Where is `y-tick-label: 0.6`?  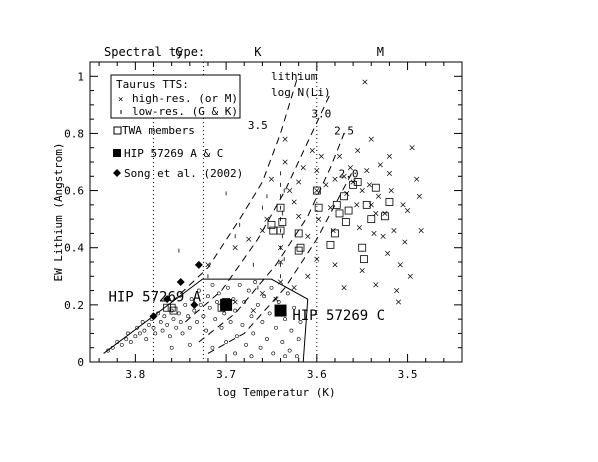 y-tick-label: 0.6 is located at coordinates (74, 191).